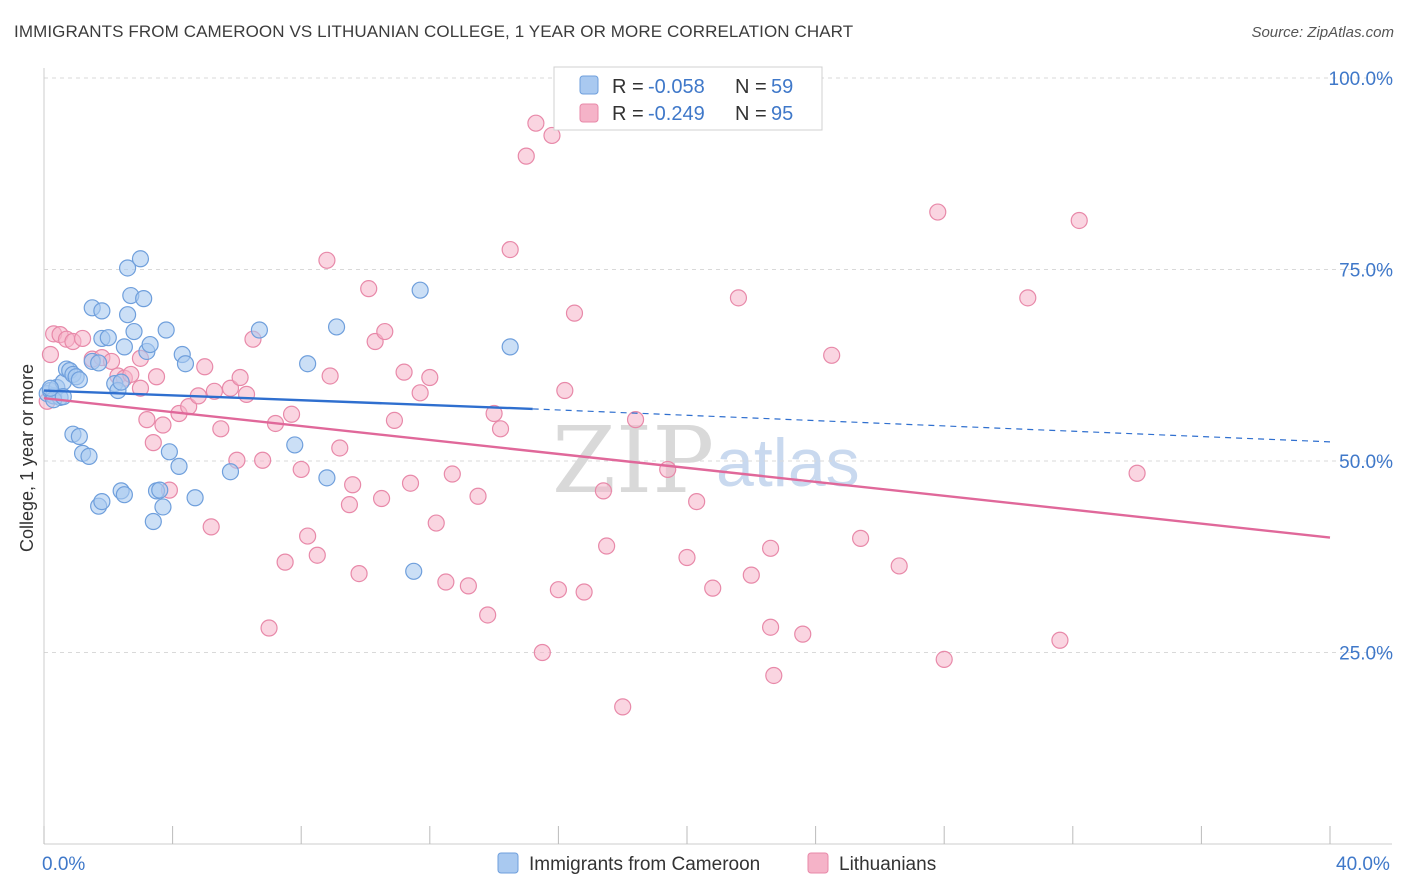 Image resolution: width=1406 pixels, height=892 pixels. What do you see at coordinates (1366, 271) in the screenshot?
I see `y-tick-label-75: 75.0%` at bounding box center [1366, 271].